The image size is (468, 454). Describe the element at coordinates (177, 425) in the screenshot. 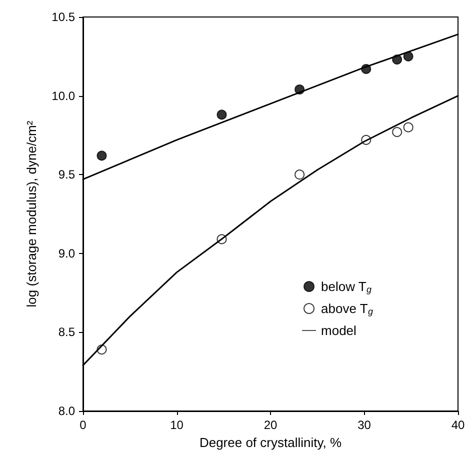

I see `x-tick-label: 10` at that location.